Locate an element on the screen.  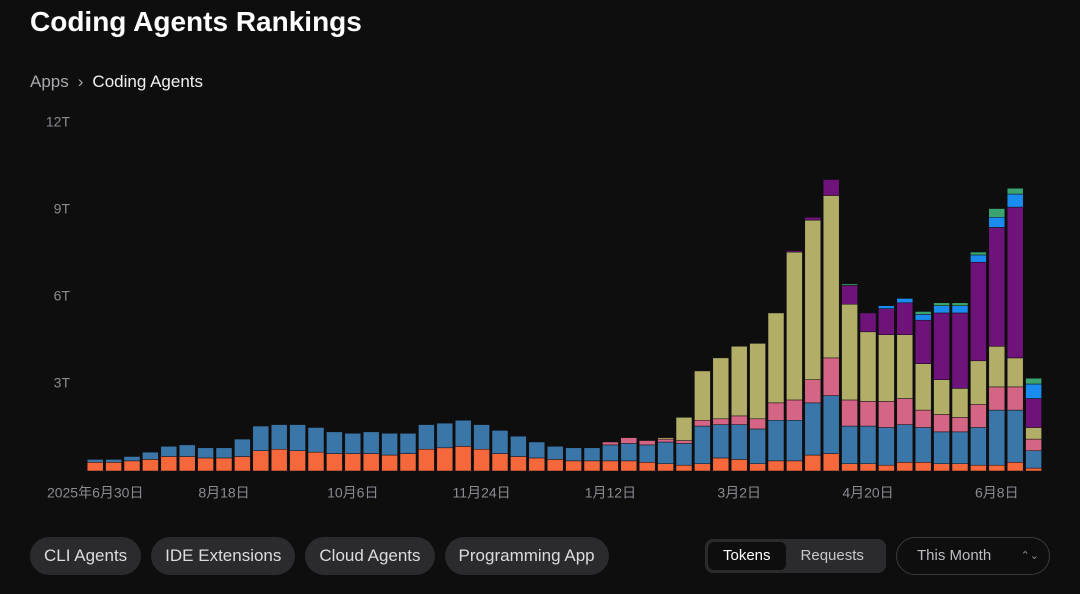
x-tick-label: 6月8日 is located at coordinates (997, 493).